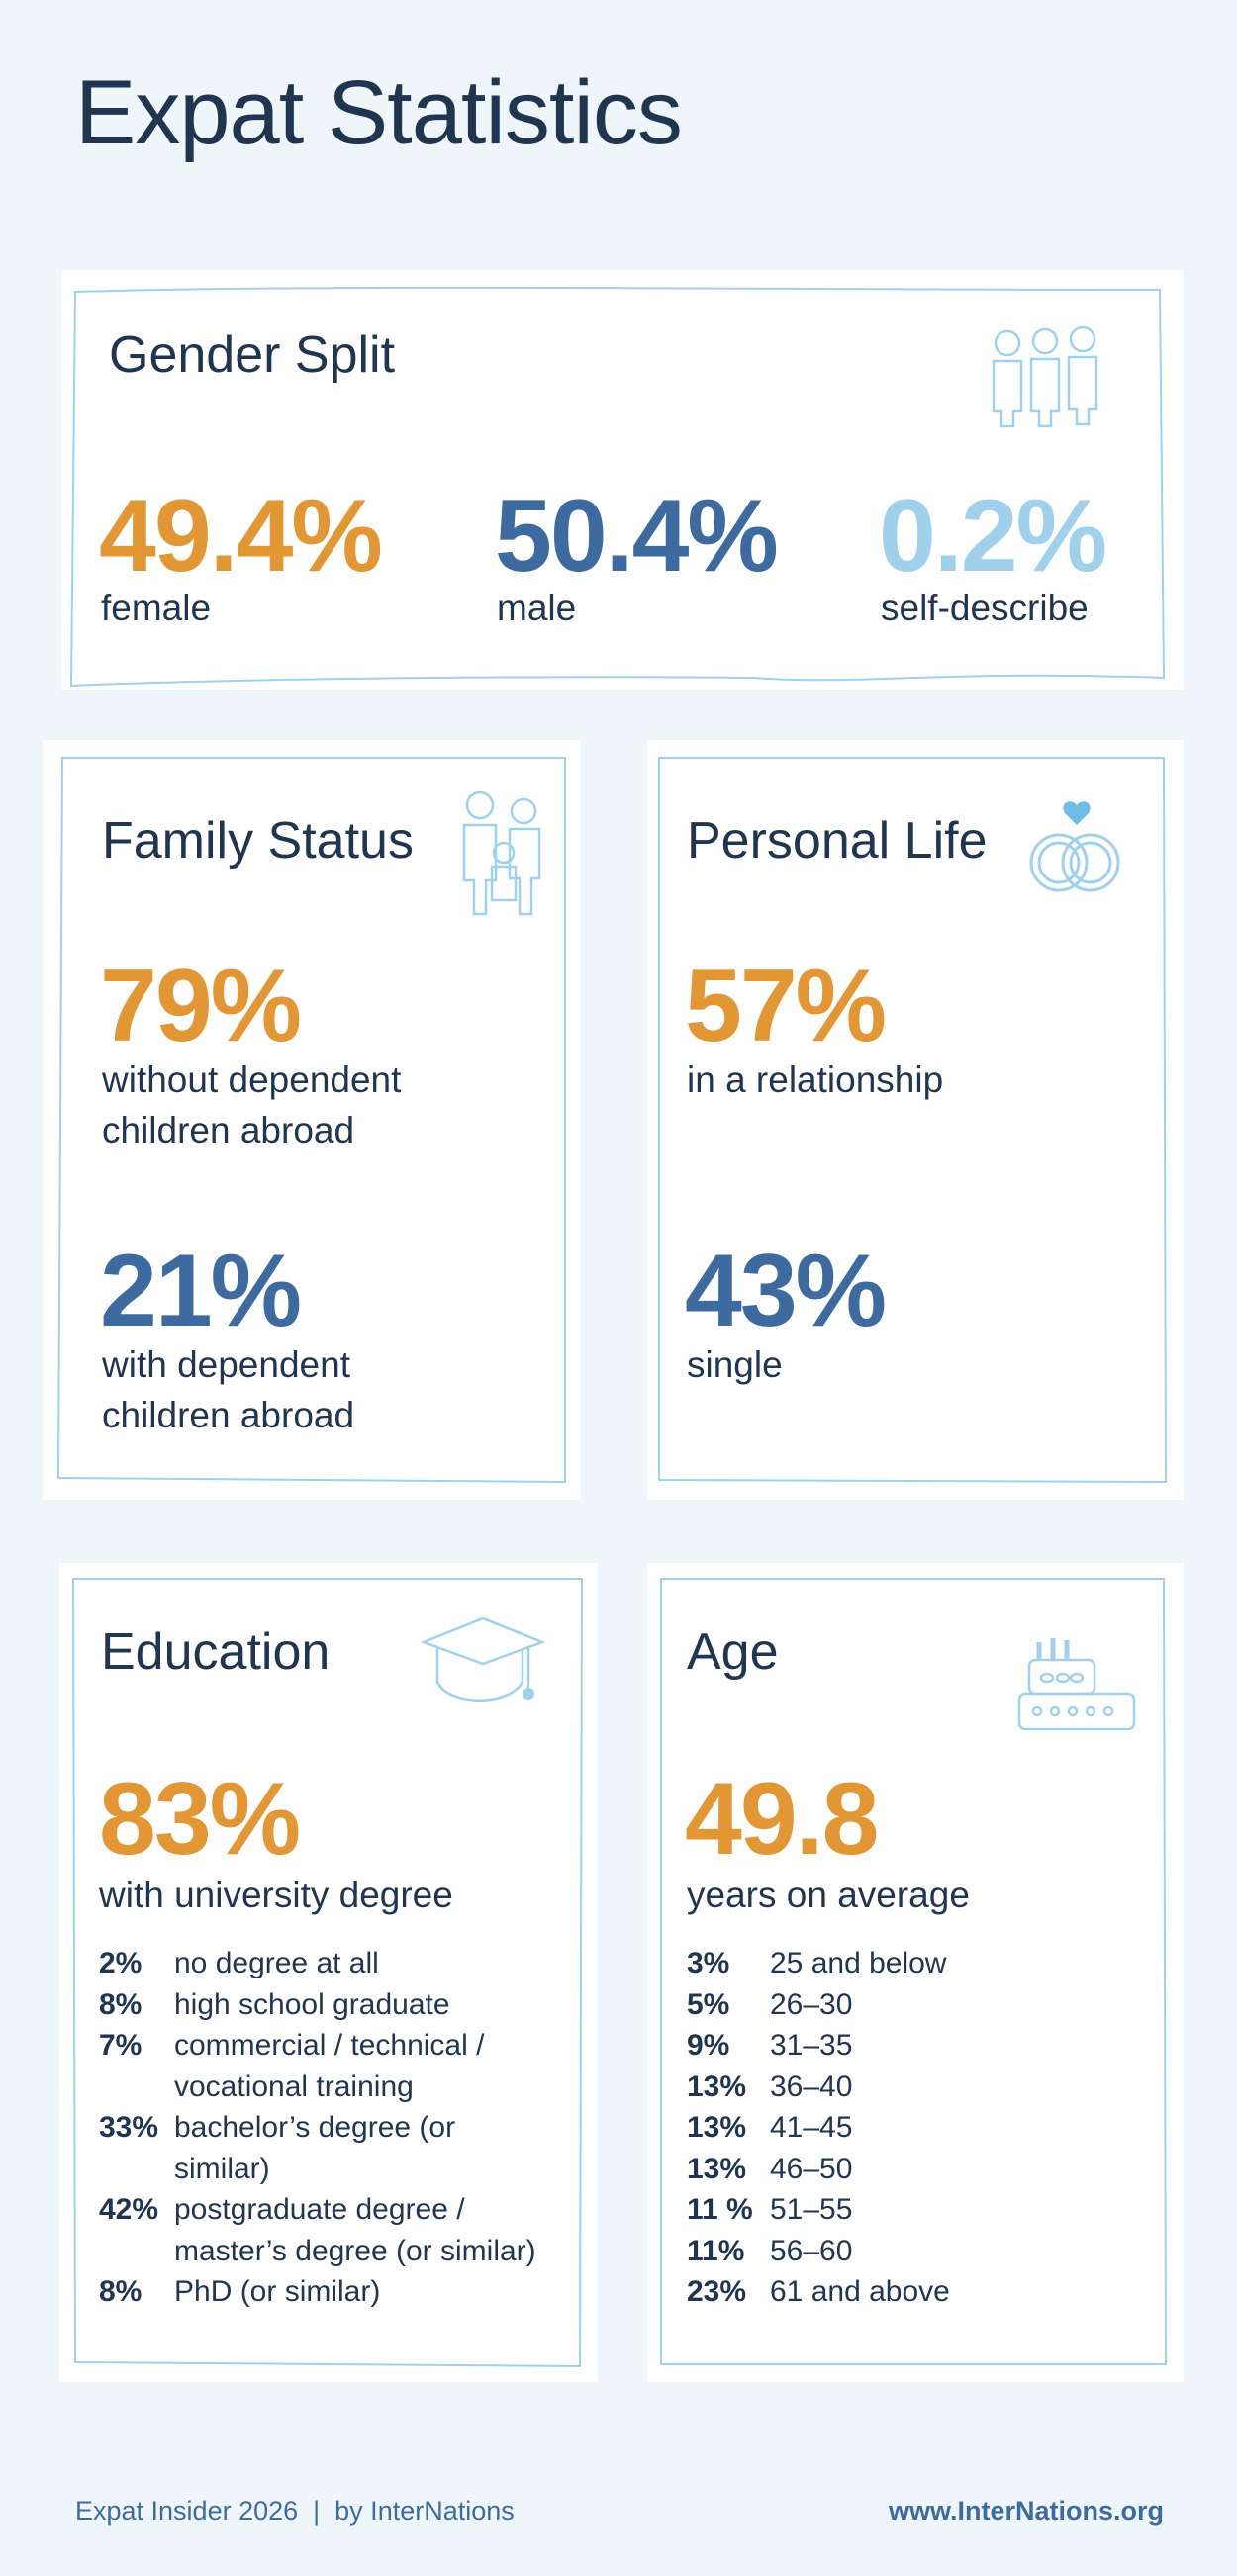  I want to click on female-label: female, so click(157, 608).